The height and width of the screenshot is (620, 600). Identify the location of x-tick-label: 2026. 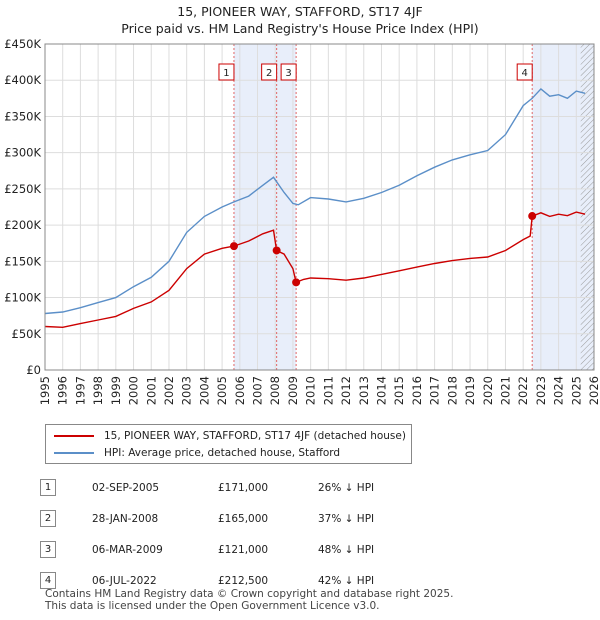
(593, 390).